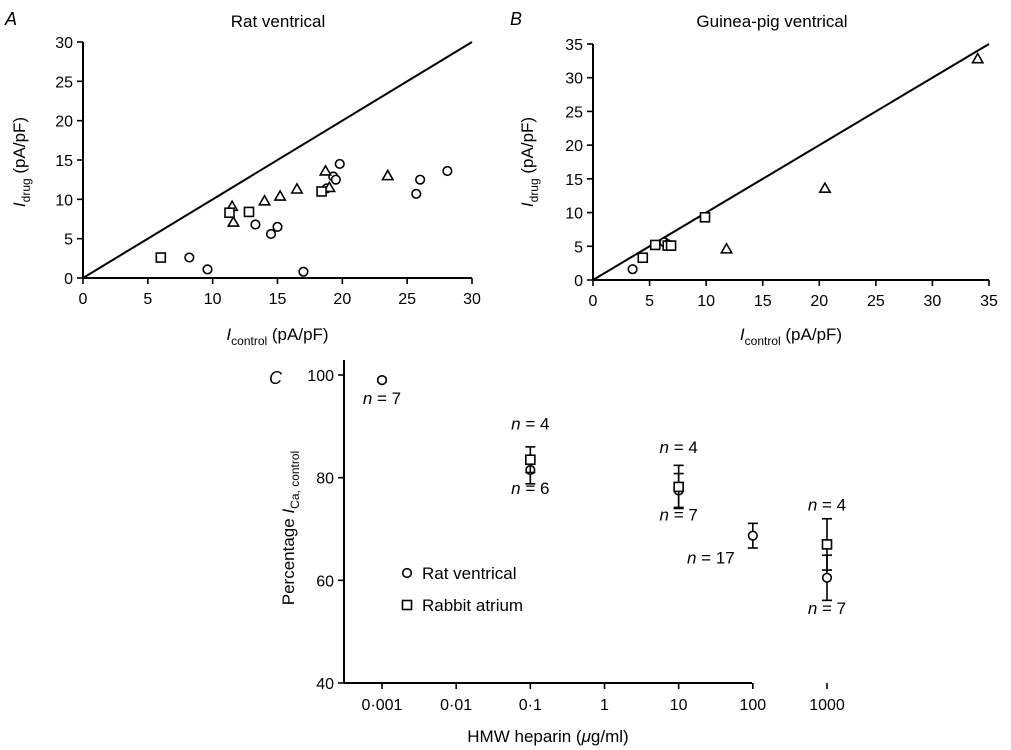  I want to click on panel-label: A, so click(10, 19).